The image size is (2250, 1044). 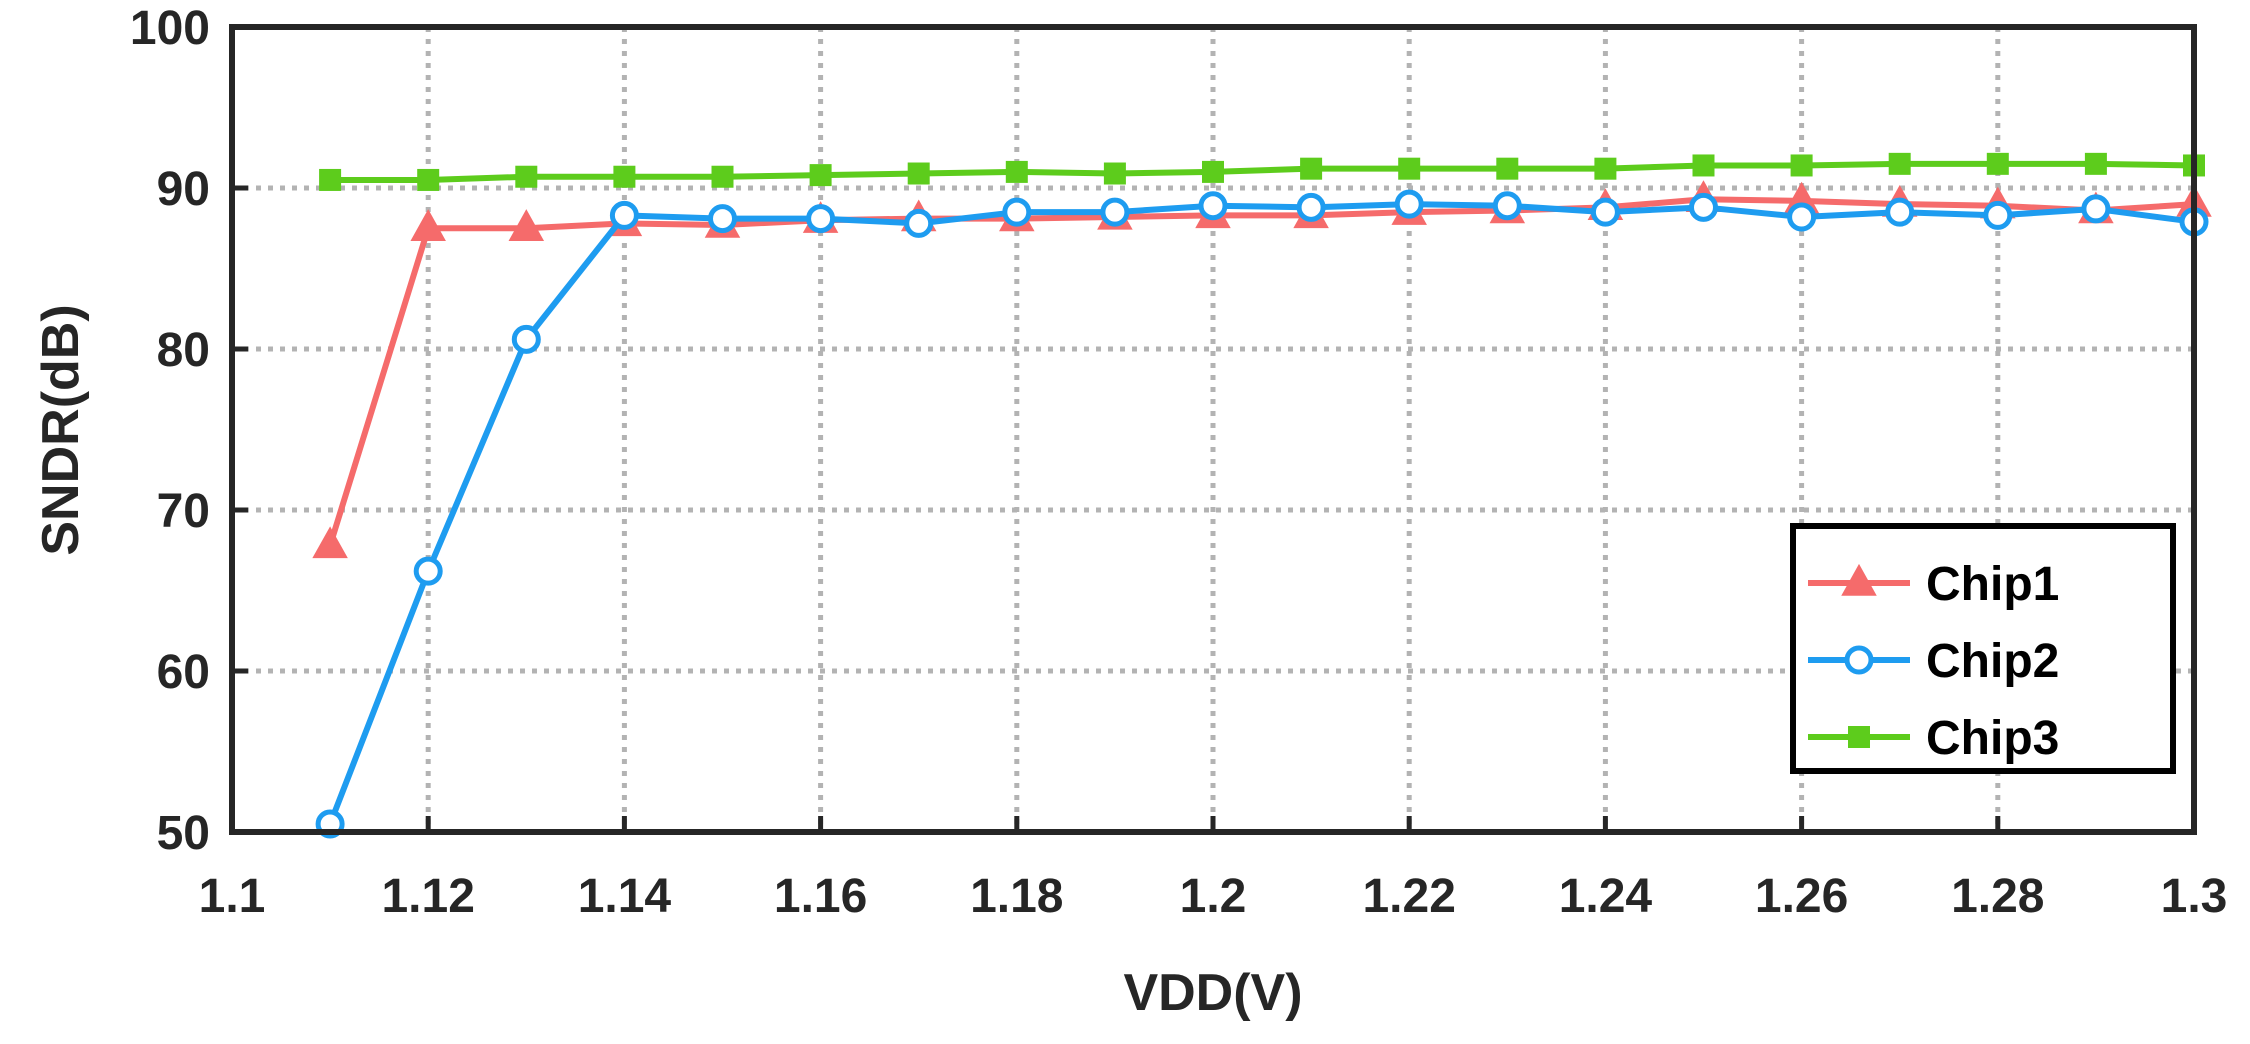 What do you see at coordinates (1859, 579) in the screenshot?
I see `legend-marker-chip1` at bounding box center [1859, 579].